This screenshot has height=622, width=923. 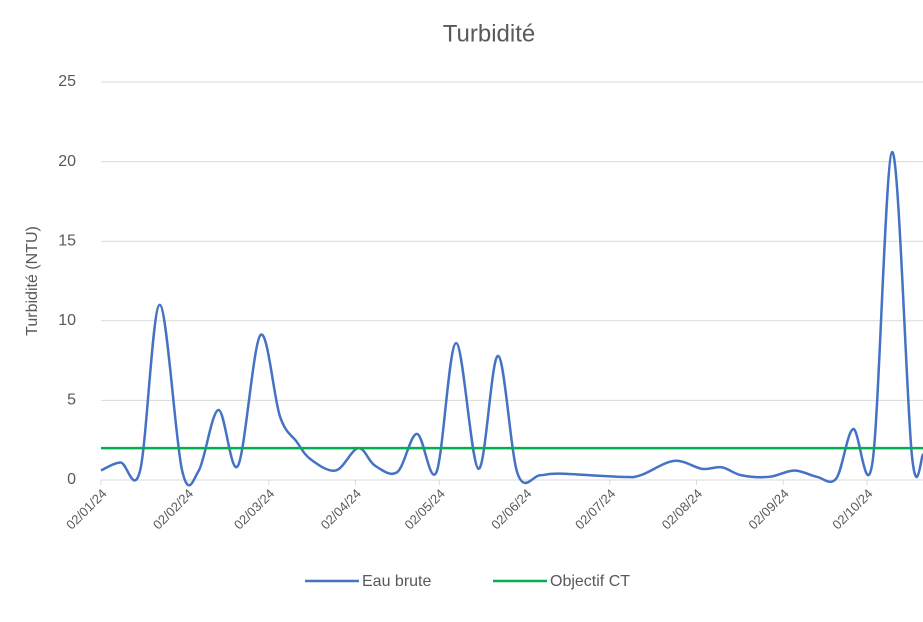 What do you see at coordinates (511, 509) in the screenshot?
I see `x-tick-label: 02/06/24` at bounding box center [511, 509].